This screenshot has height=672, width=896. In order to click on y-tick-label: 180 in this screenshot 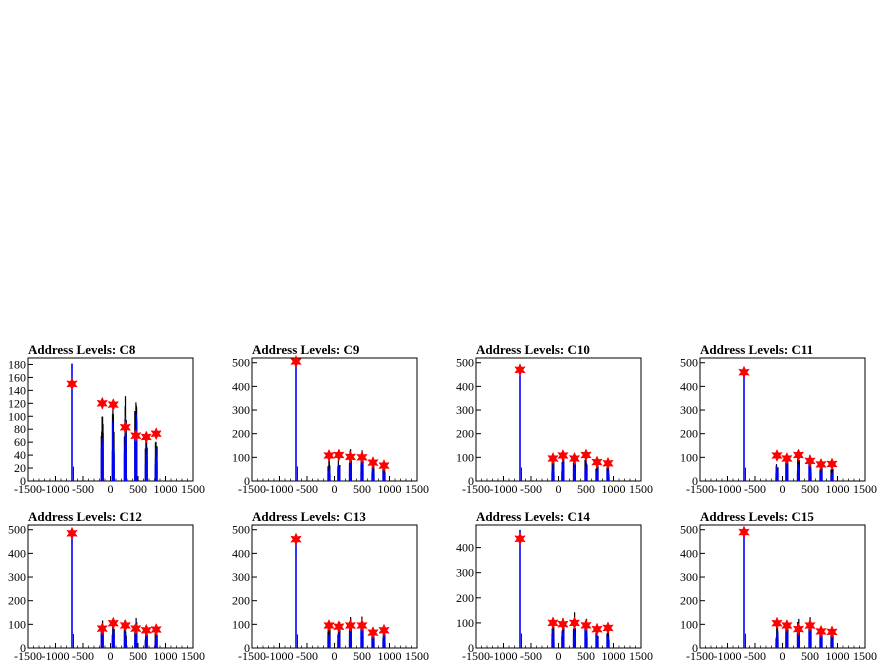, I will do `click(17, 364)`.